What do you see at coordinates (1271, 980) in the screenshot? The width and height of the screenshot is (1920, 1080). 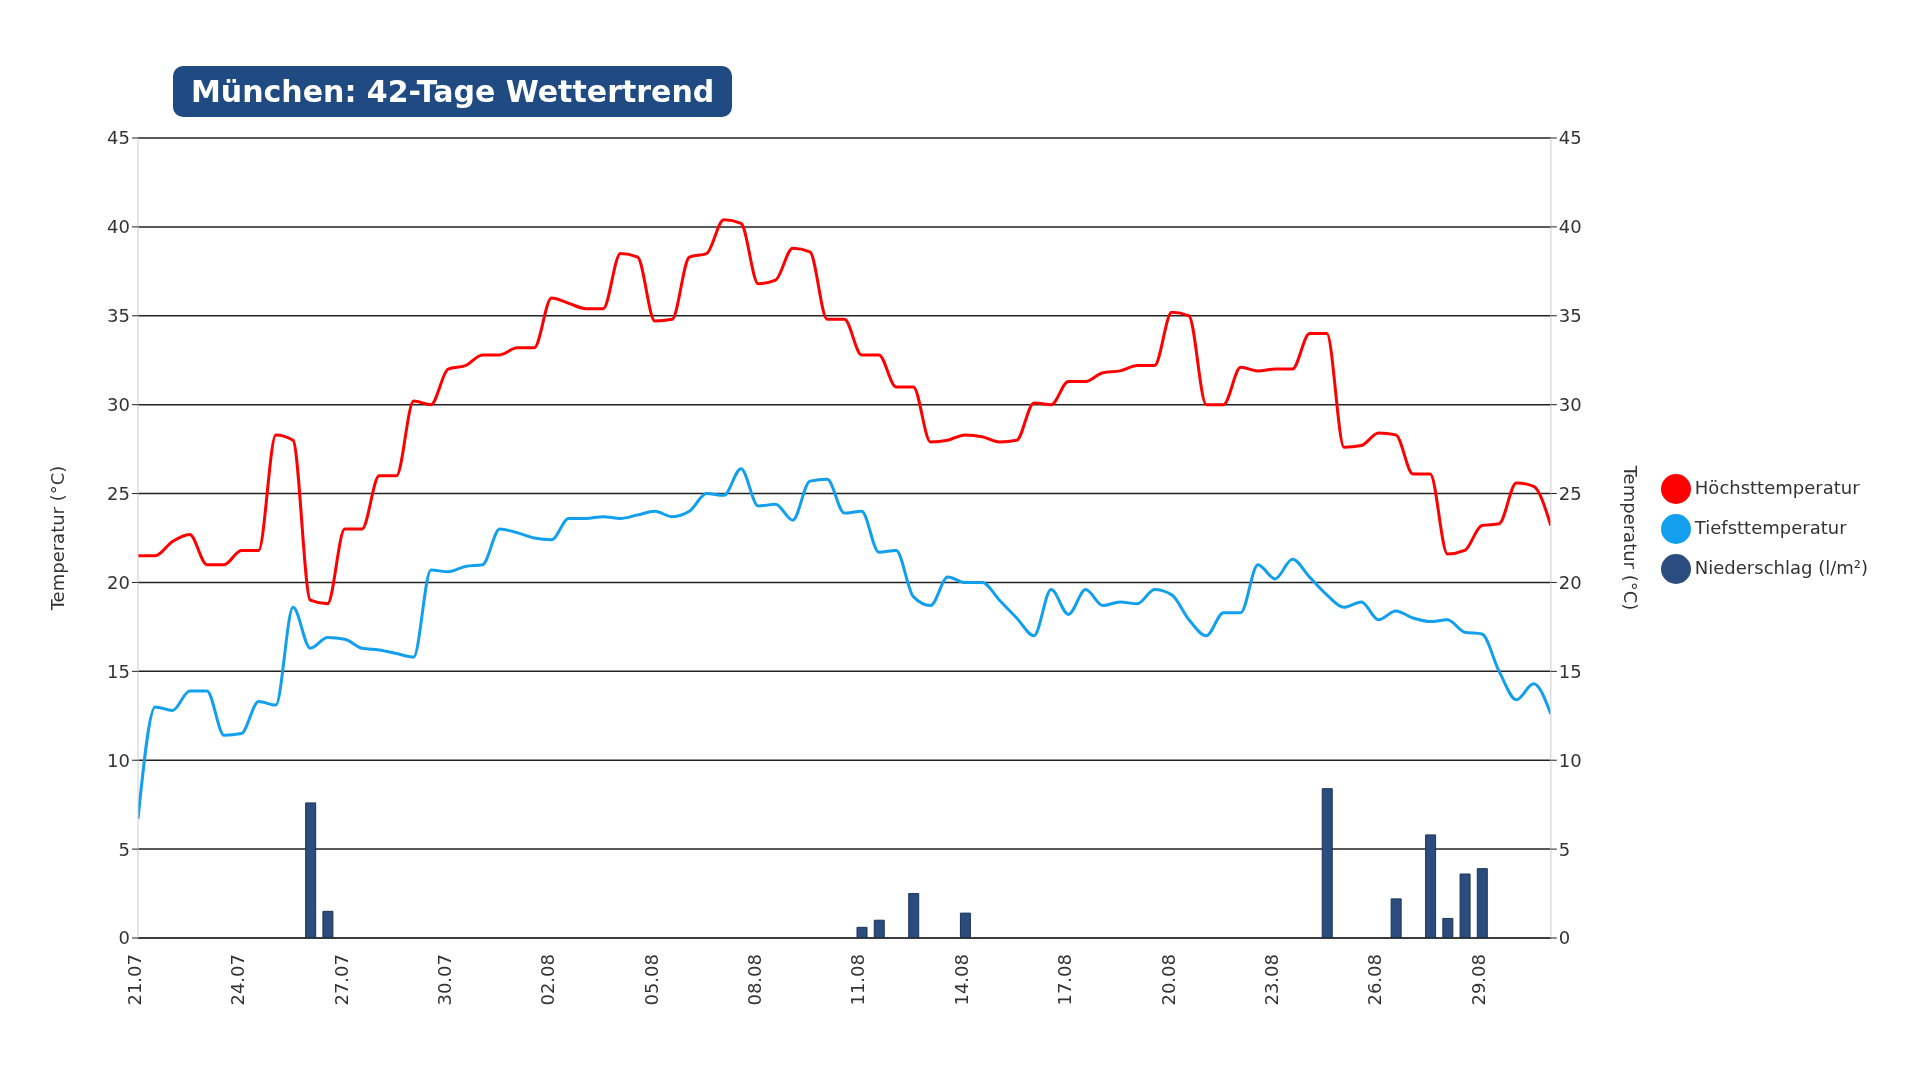 I see `x-tick-label: 23.08` at bounding box center [1271, 980].